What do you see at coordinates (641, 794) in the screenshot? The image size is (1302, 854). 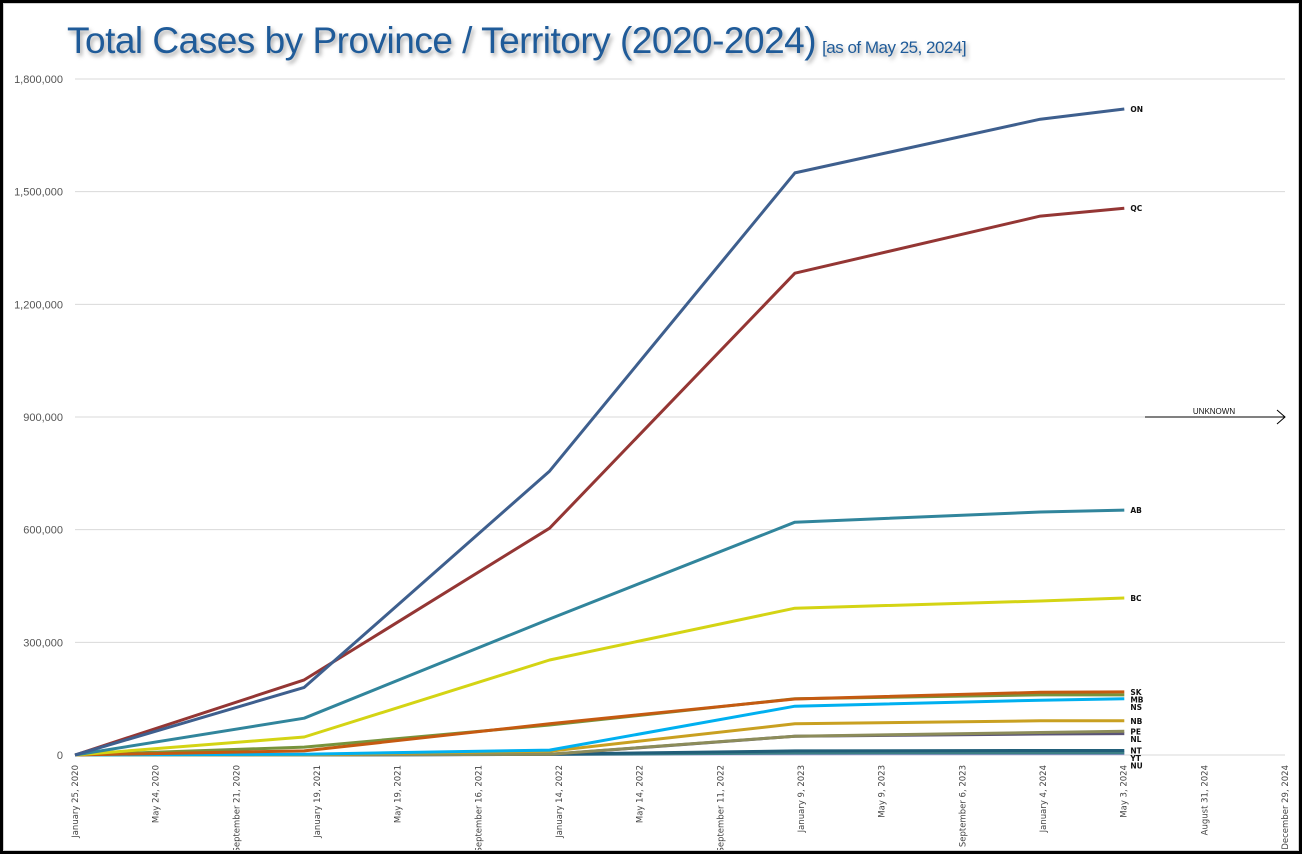 I see `x-tick-label: May 14, 2022` at bounding box center [641, 794].